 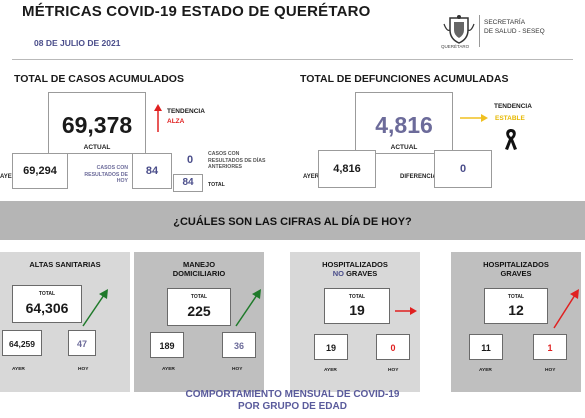 What do you see at coordinates (357, 310) in the screenshot?
I see `card-total-value: 19` at bounding box center [357, 310].